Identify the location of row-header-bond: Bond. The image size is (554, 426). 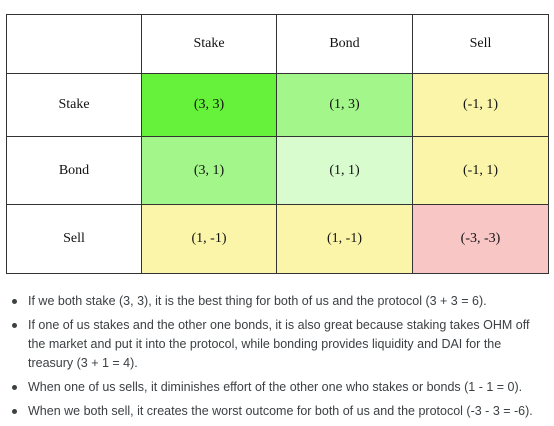
(74, 170).